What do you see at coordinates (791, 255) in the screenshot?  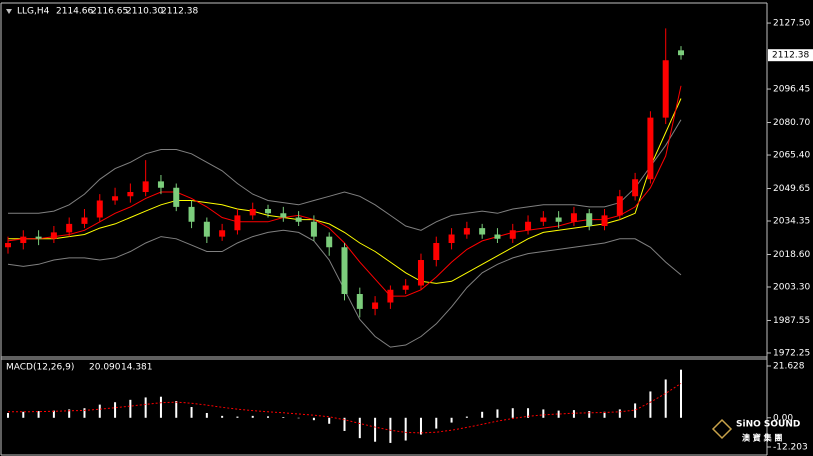 I see `y-tick-label: 2018.60` at bounding box center [791, 255].